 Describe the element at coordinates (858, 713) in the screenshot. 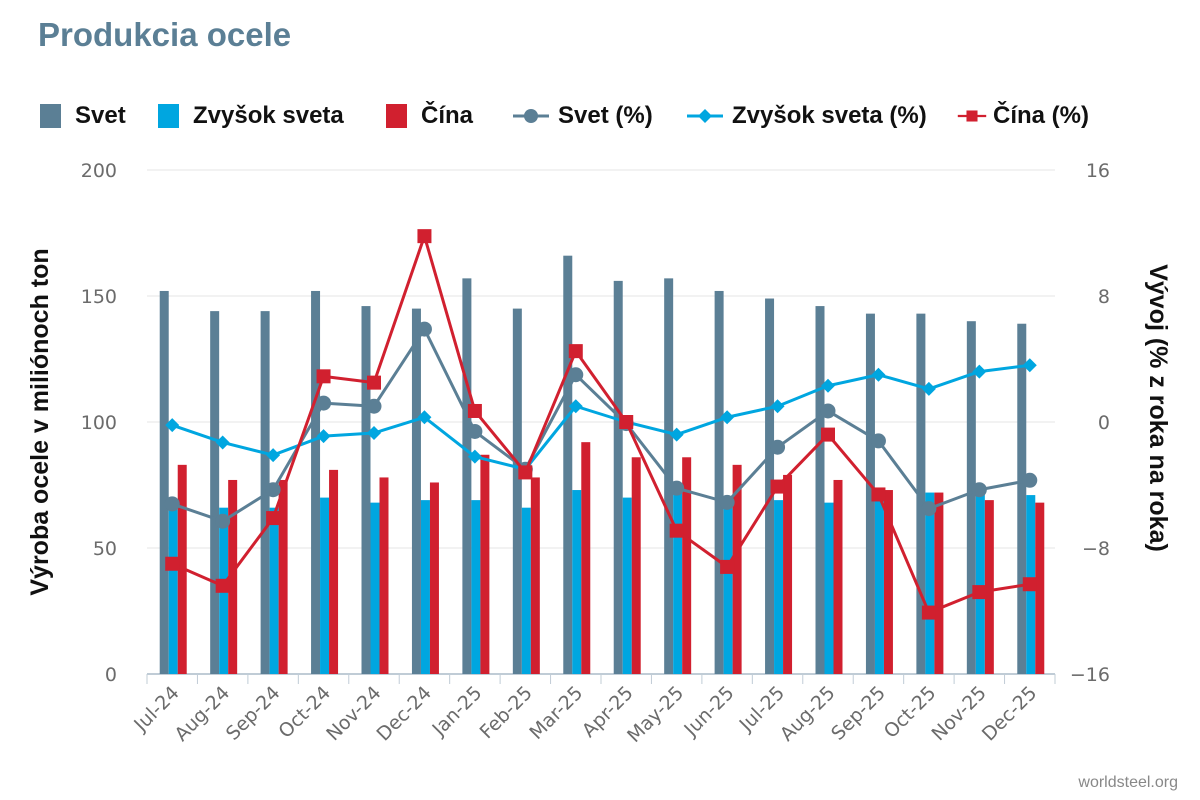

I see `x-tick-label: Sep-25` at that location.